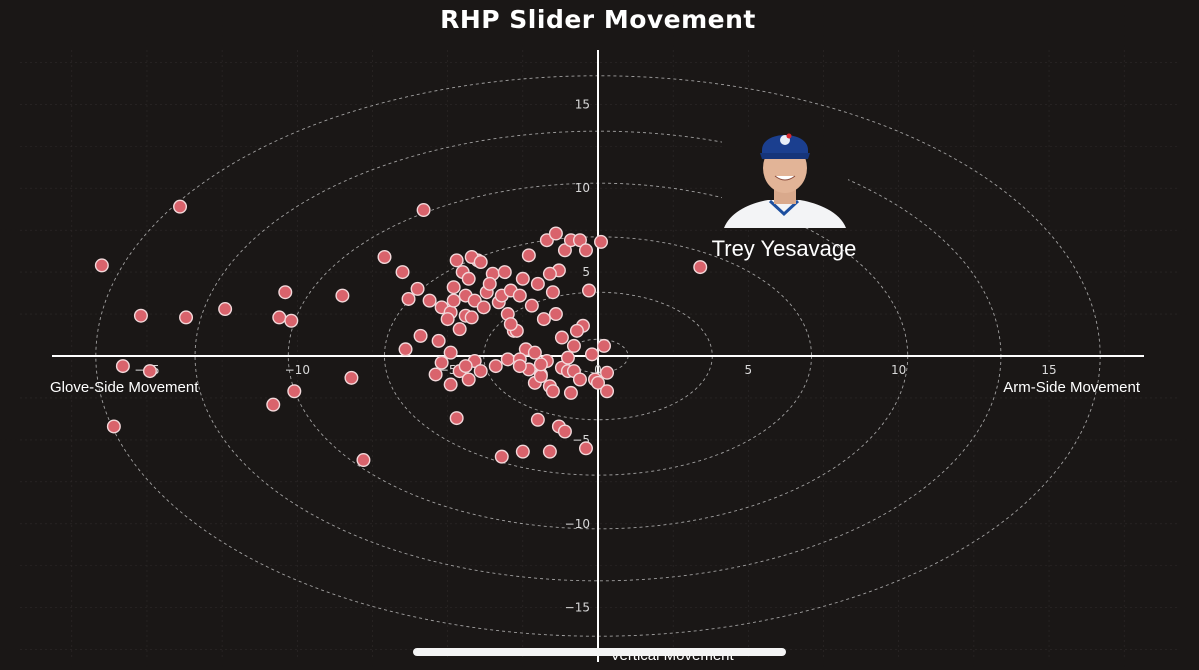 This screenshot has height=670, width=1199. I want to click on x-axis-label-left: Glove-Side Movement, so click(124, 387).